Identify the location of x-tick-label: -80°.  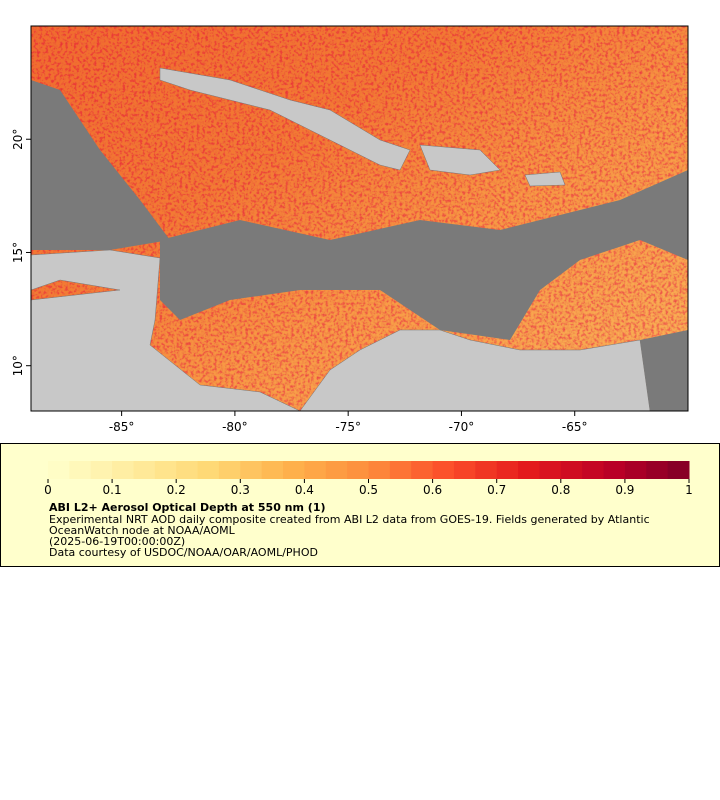
(235, 427).